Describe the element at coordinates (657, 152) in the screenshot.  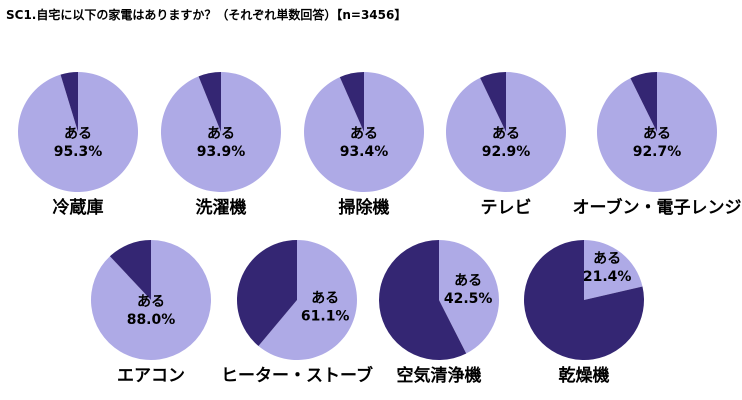
I see `slice-value: 92.7%` at that location.